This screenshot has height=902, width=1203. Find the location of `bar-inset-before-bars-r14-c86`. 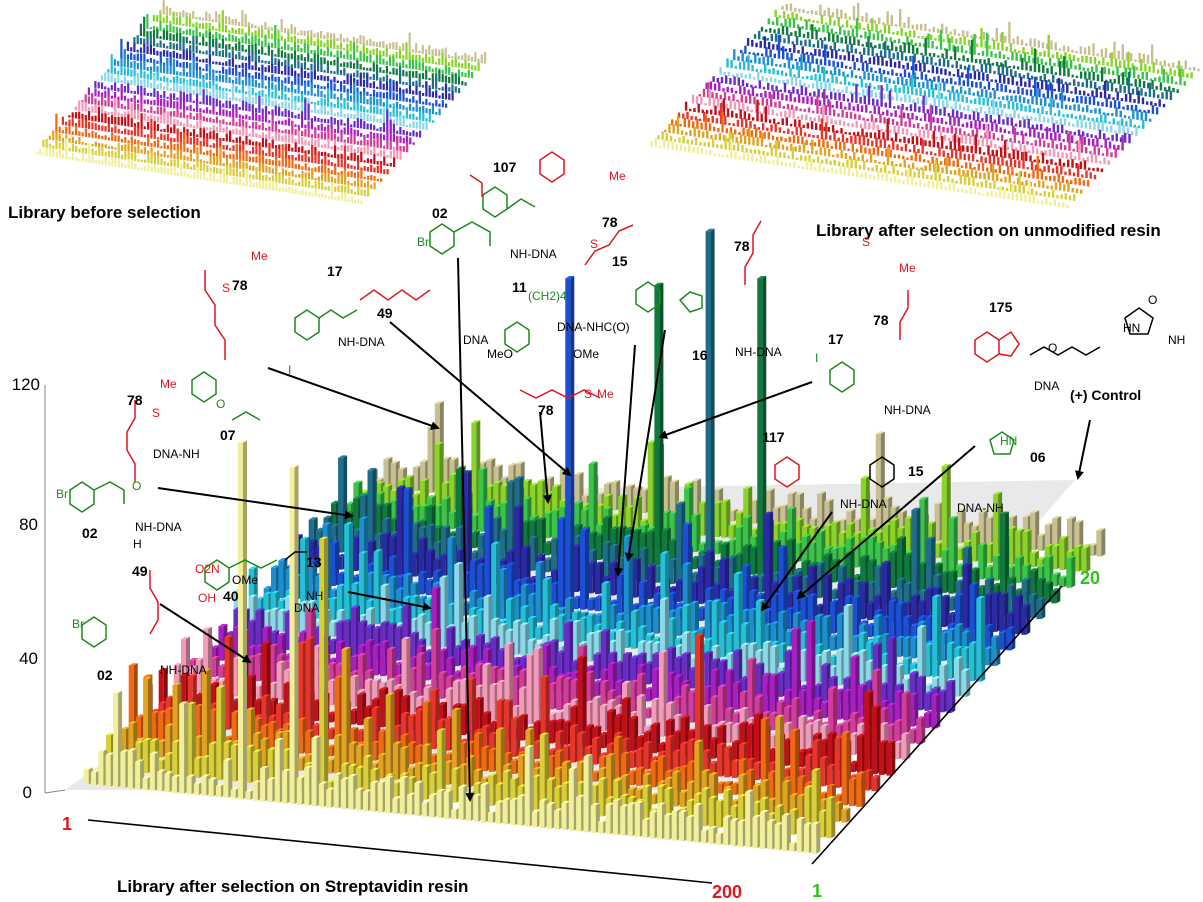

bar-inset-before-bars-r14-c86 is located at coordinates (400, 96).